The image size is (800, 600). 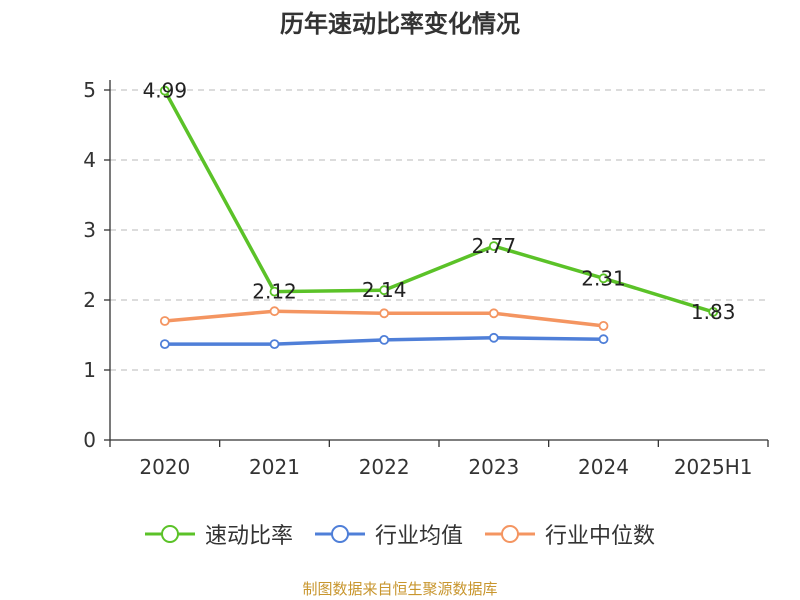 What do you see at coordinates (89, 440) in the screenshot?
I see `y-tick-label: 0` at bounding box center [89, 440].